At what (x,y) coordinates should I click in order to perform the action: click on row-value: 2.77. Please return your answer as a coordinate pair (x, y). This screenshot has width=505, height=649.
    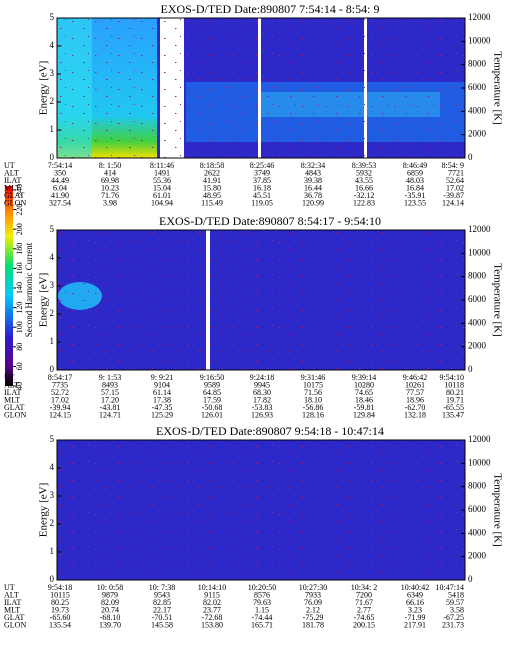
    Looking at the image, I should click on (364, 609).